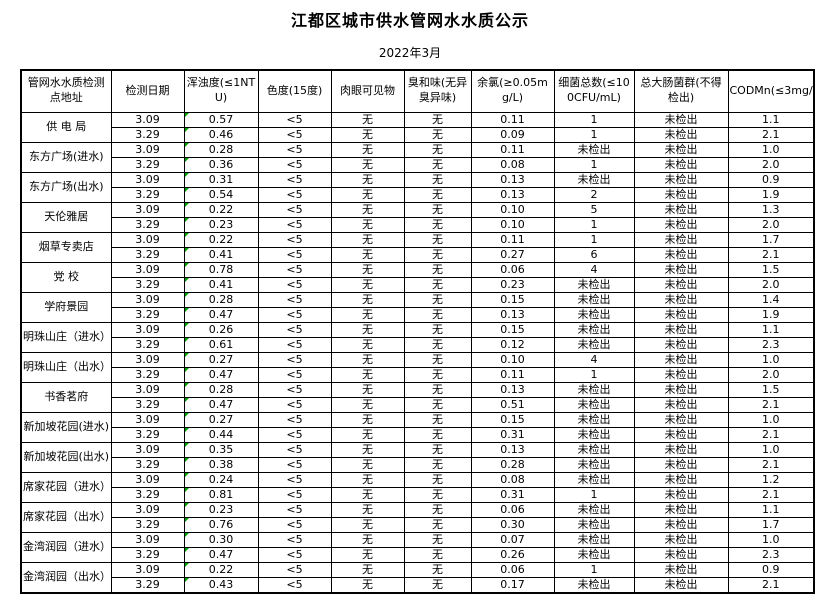 This screenshot has height=611, width=820. I want to click on turbidity-value: 0.43, so click(221, 584).